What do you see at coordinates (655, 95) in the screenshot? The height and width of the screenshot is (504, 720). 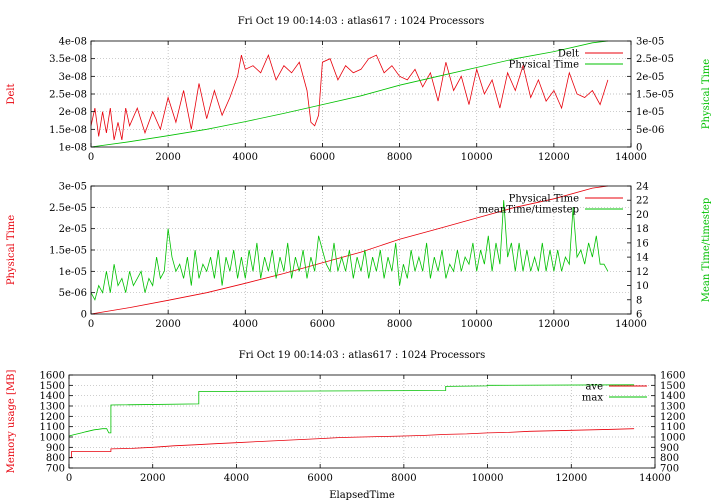 I see `y-right-tick-label: 1.5e-05` at bounding box center [655, 95].